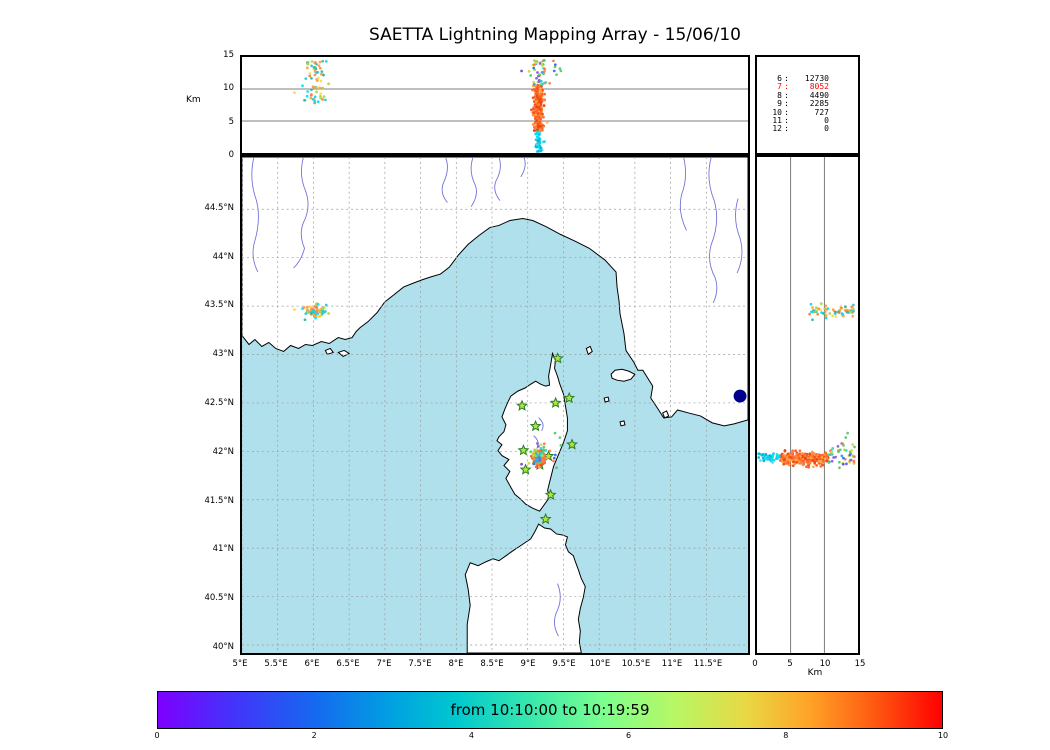  Describe the element at coordinates (779, 104) in the screenshot. I see `stats-bin: 9` at that location.